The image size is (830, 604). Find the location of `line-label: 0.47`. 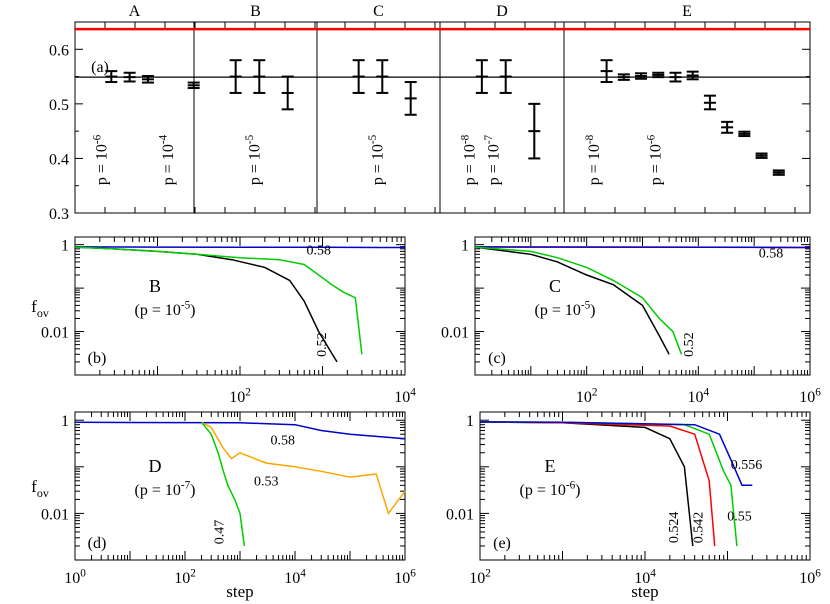

line-label: 0.47 is located at coordinates (219, 532).